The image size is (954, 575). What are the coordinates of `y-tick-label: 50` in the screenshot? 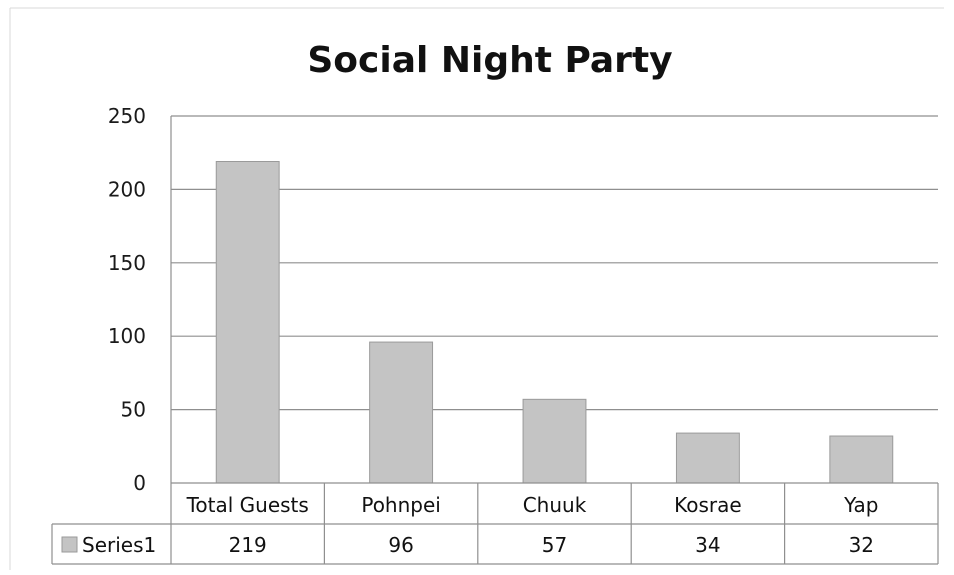 It's located at (133, 410).